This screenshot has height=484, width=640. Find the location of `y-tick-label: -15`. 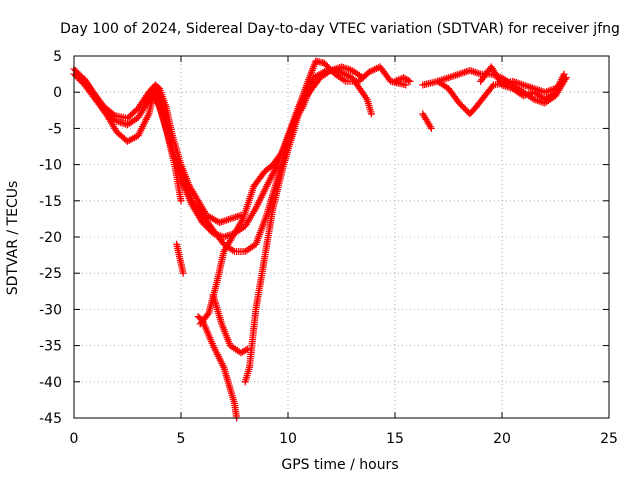

y-tick-label: -15 is located at coordinates (50, 202).